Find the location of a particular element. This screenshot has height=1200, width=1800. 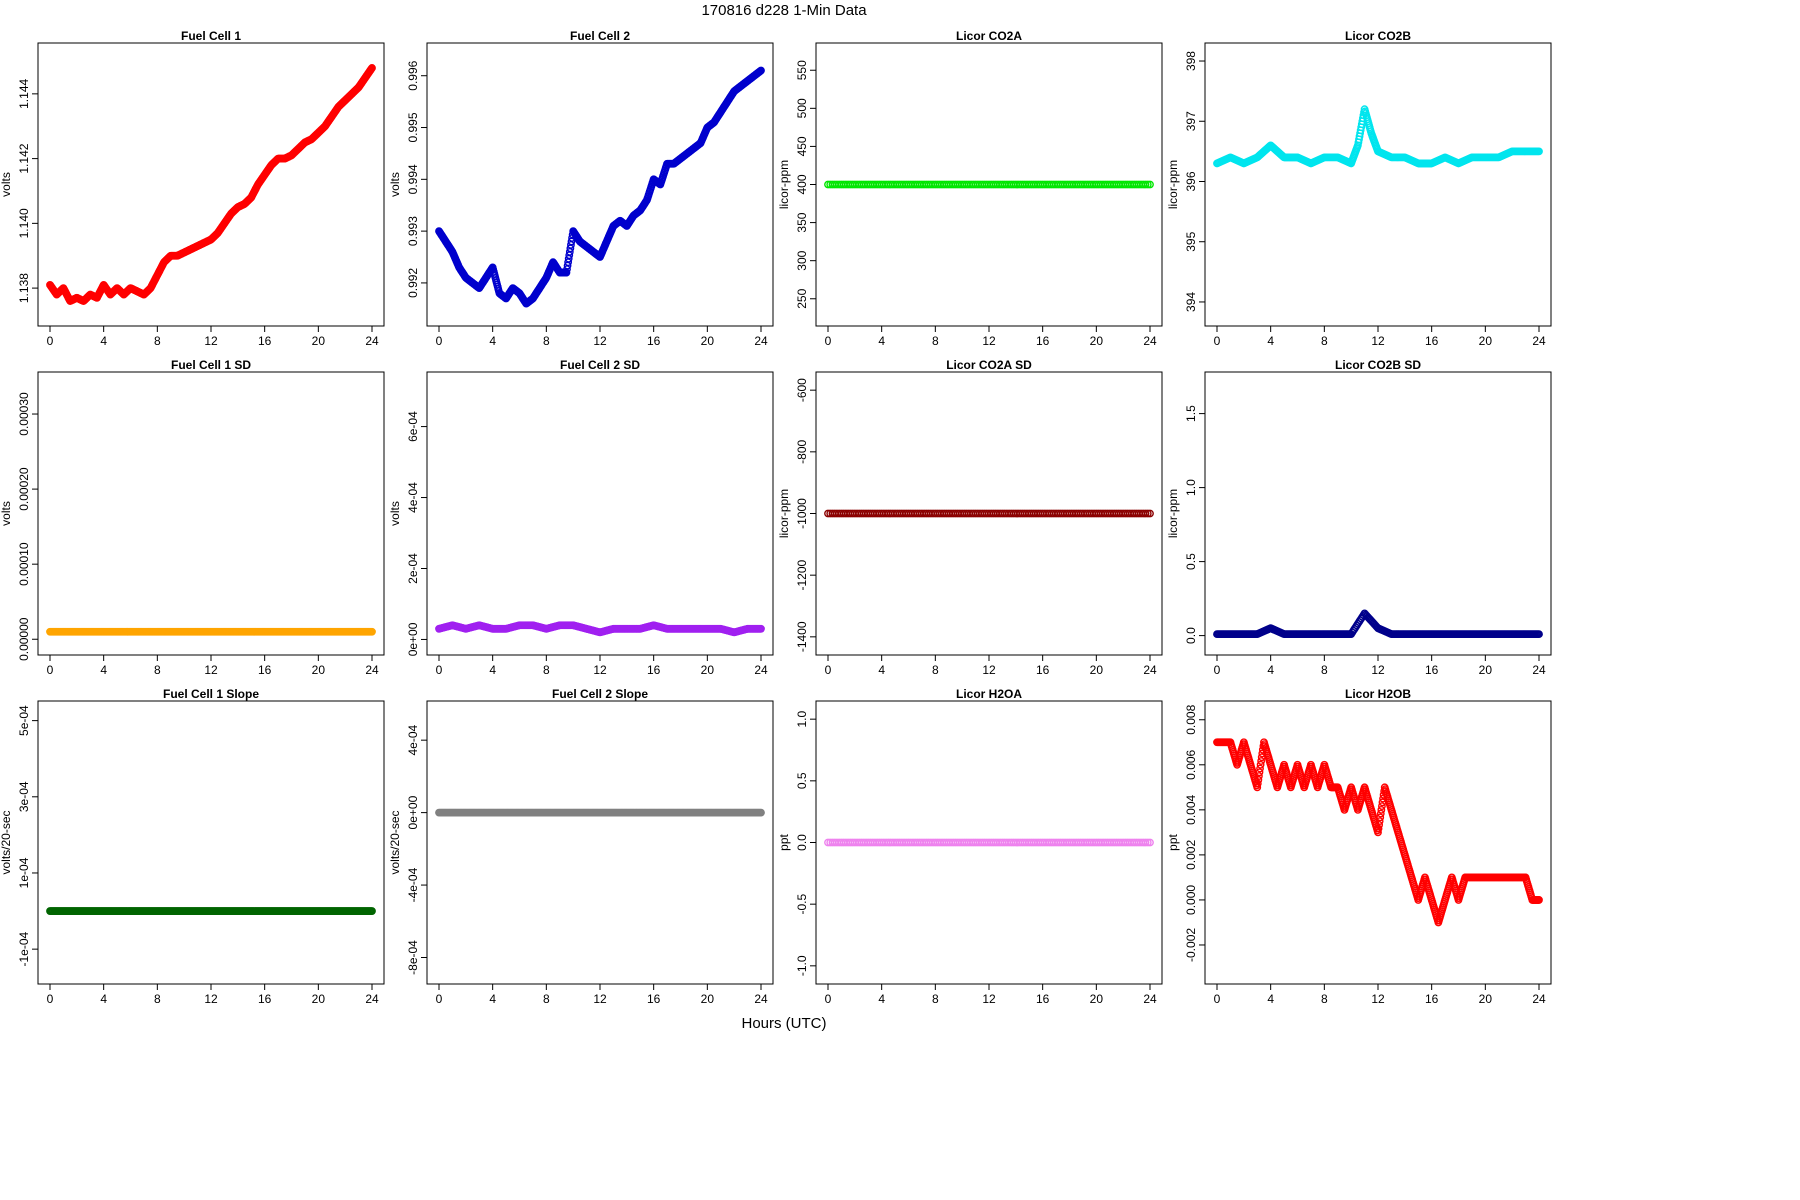

panel-title: Licor H2OB is located at coordinates (1378, 694).